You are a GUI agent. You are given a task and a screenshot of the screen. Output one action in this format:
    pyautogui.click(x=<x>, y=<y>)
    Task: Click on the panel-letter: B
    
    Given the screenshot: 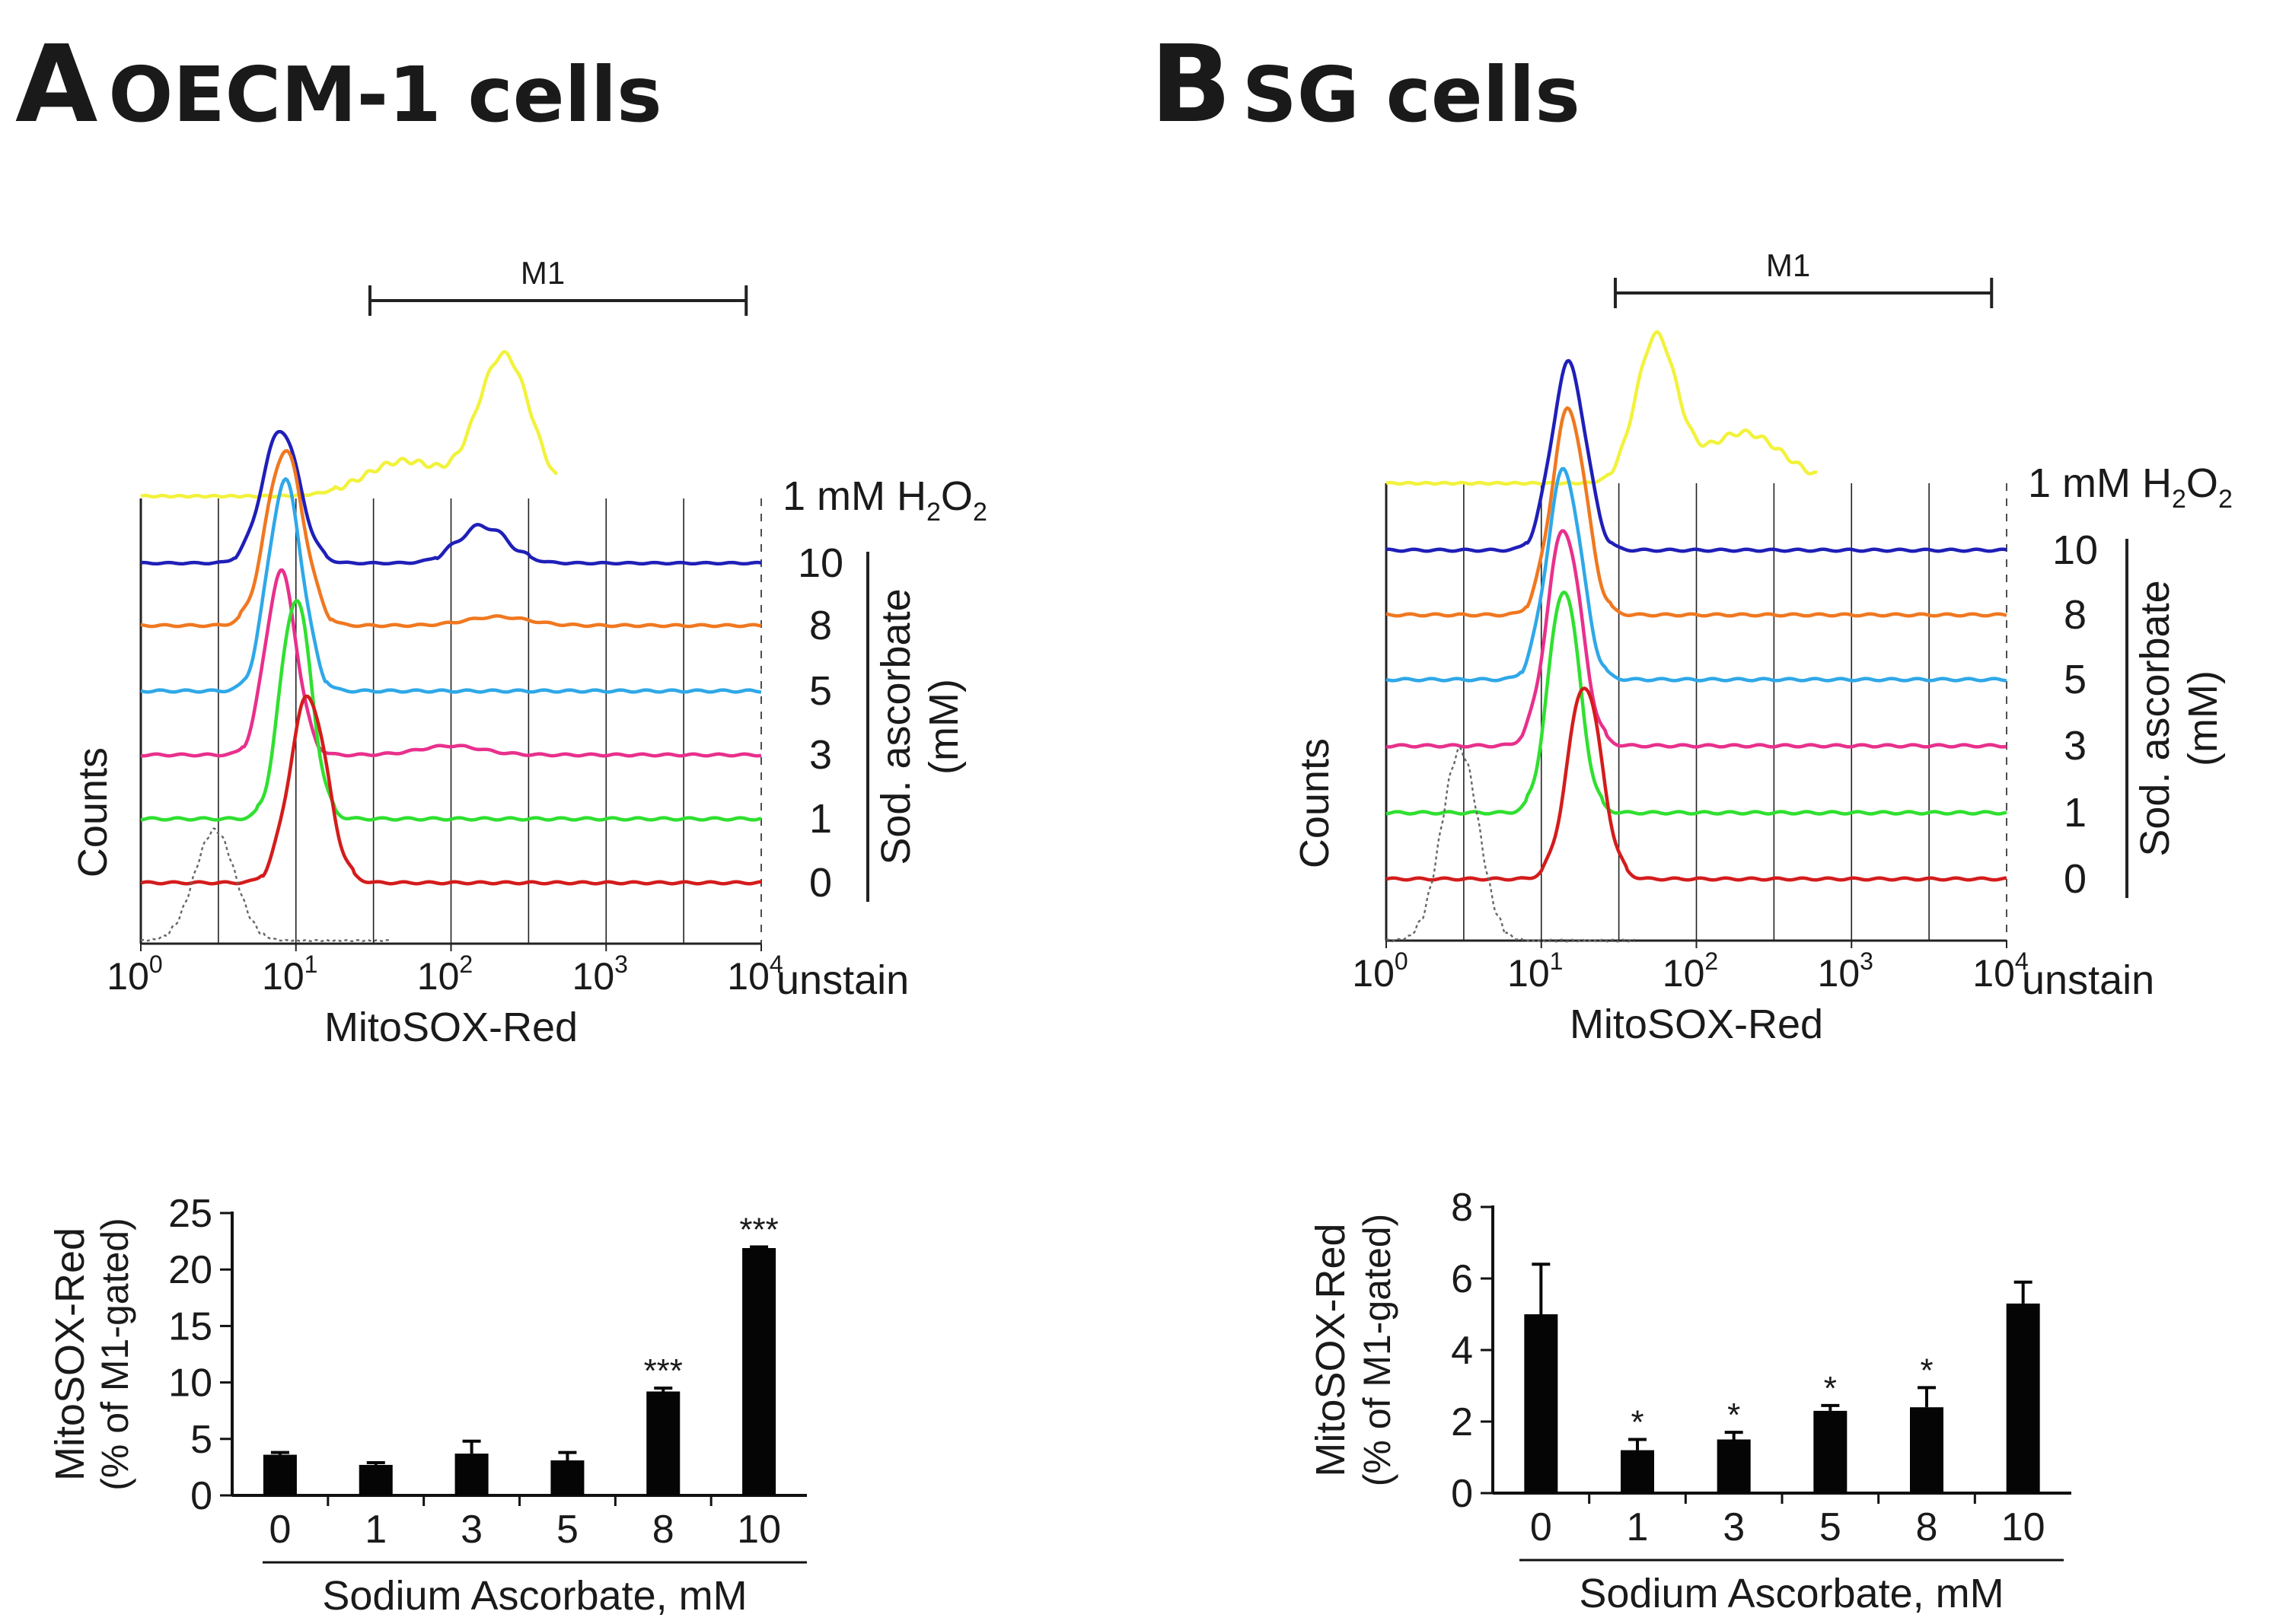 What is the action you would take?
    pyautogui.click(x=1191, y=85)
    